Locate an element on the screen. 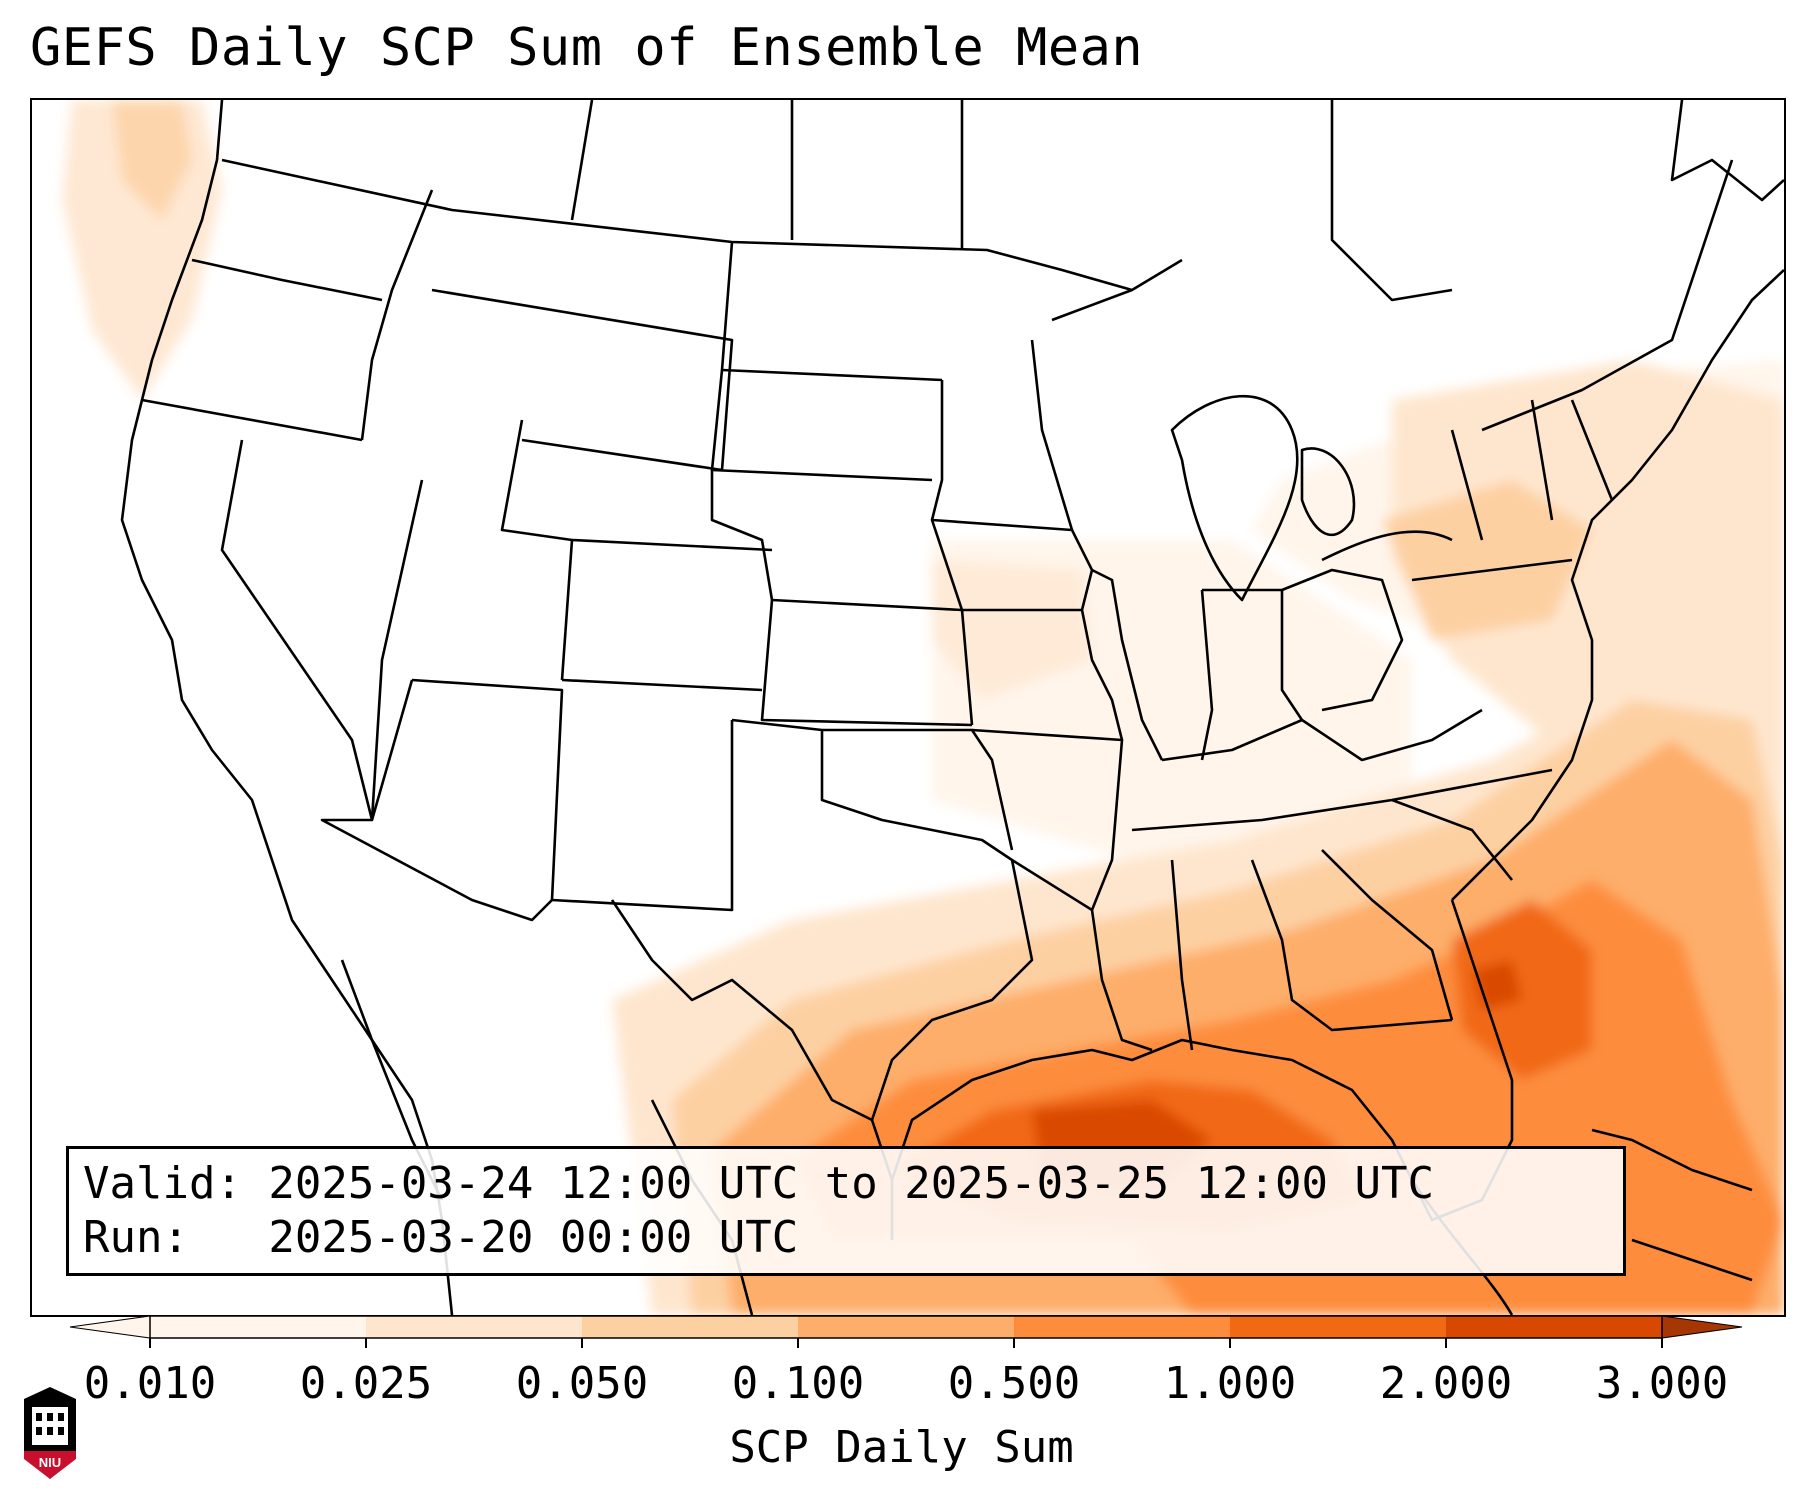  chart-title: GEFS Daily SCP Sum of Ensemble Mean is located at coordinates (587, 48).